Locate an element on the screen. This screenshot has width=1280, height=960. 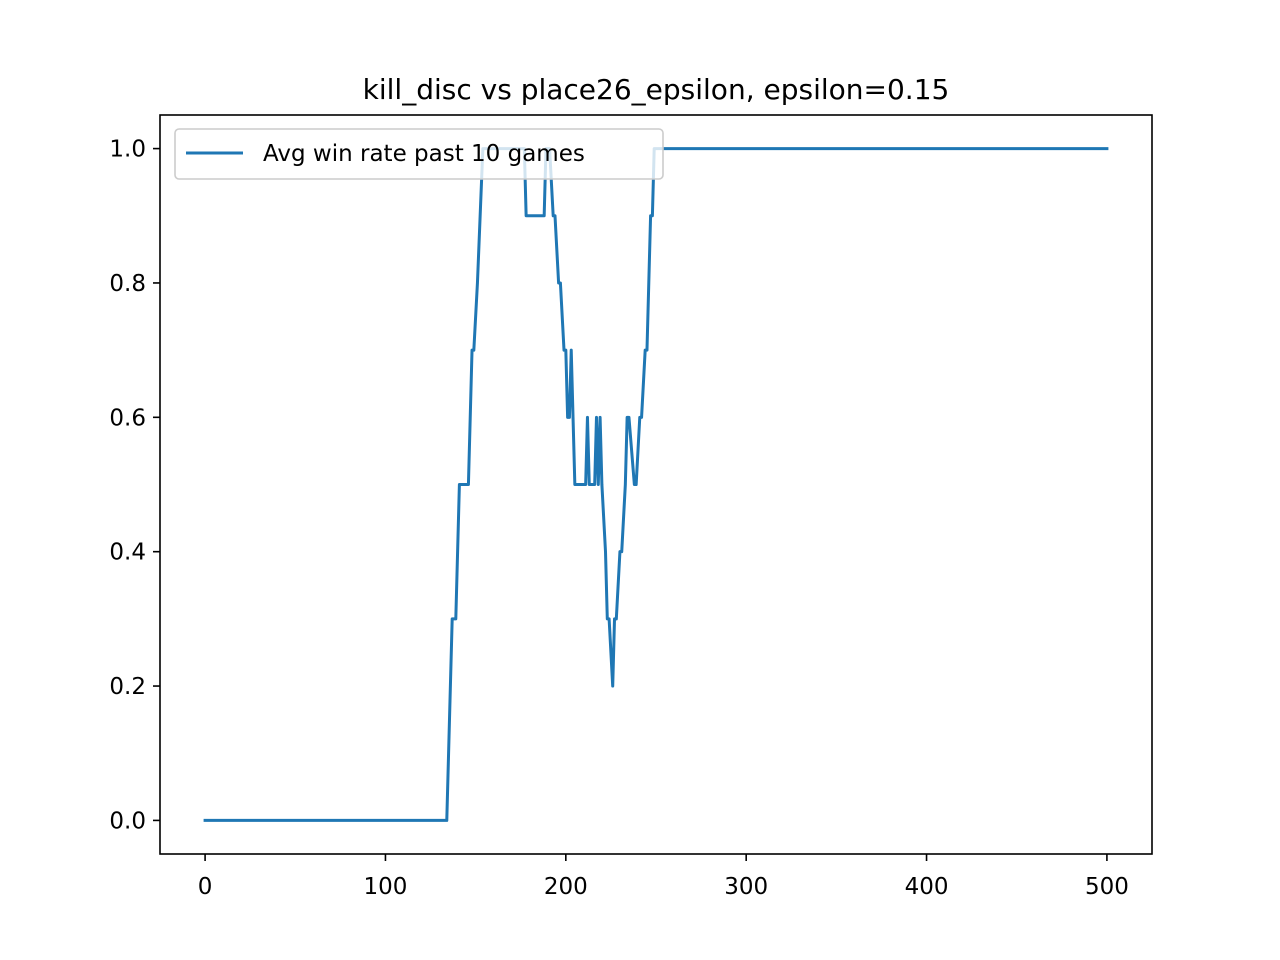
y-tick-label: 0.6 is located at coordinates (127, 418).